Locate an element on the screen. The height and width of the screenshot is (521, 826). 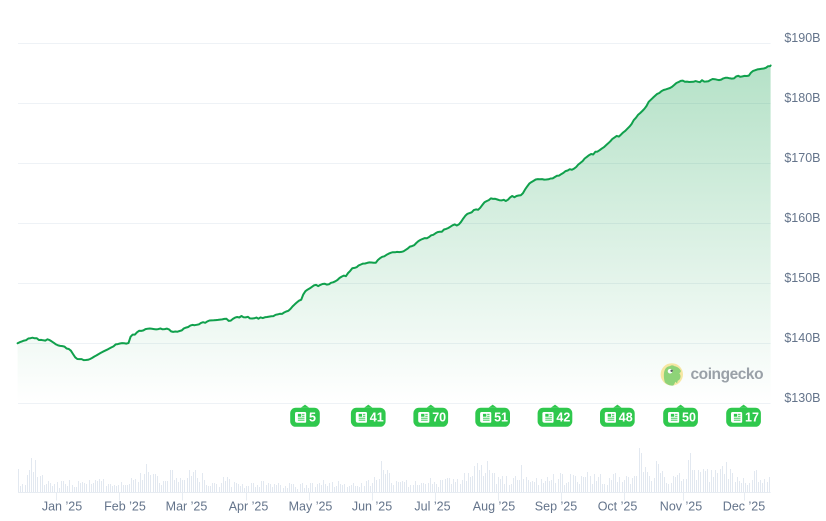
svg-text: $170B is located at coordinates (802, 158).